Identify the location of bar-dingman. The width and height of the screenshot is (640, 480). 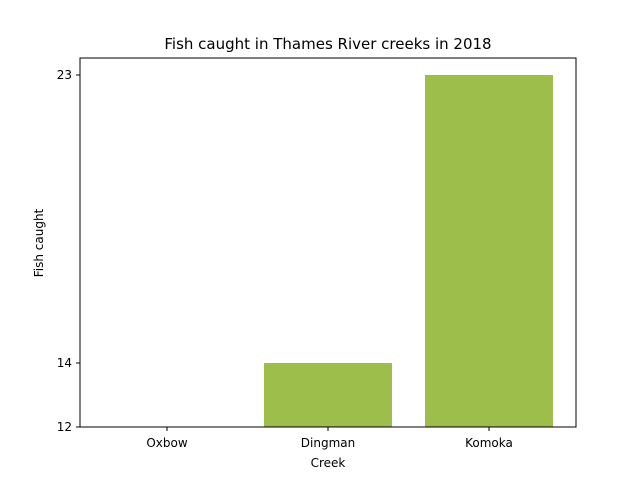
(328, 395).